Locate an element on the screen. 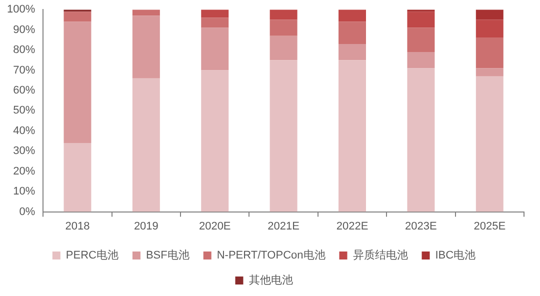 This screenshot has height=296, width=540. x-tick-label: 2021E is located at coordinates (284, 226).